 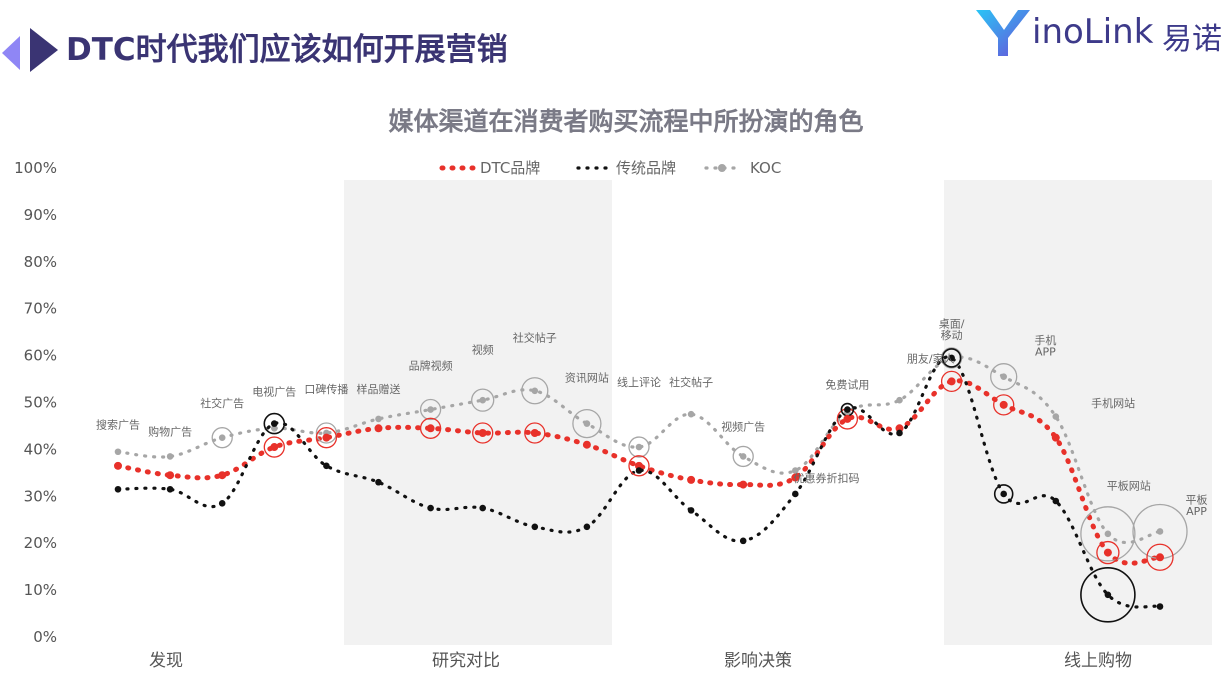 I want to click on logo-cn: 易诺, so click(x=1192, y=39).